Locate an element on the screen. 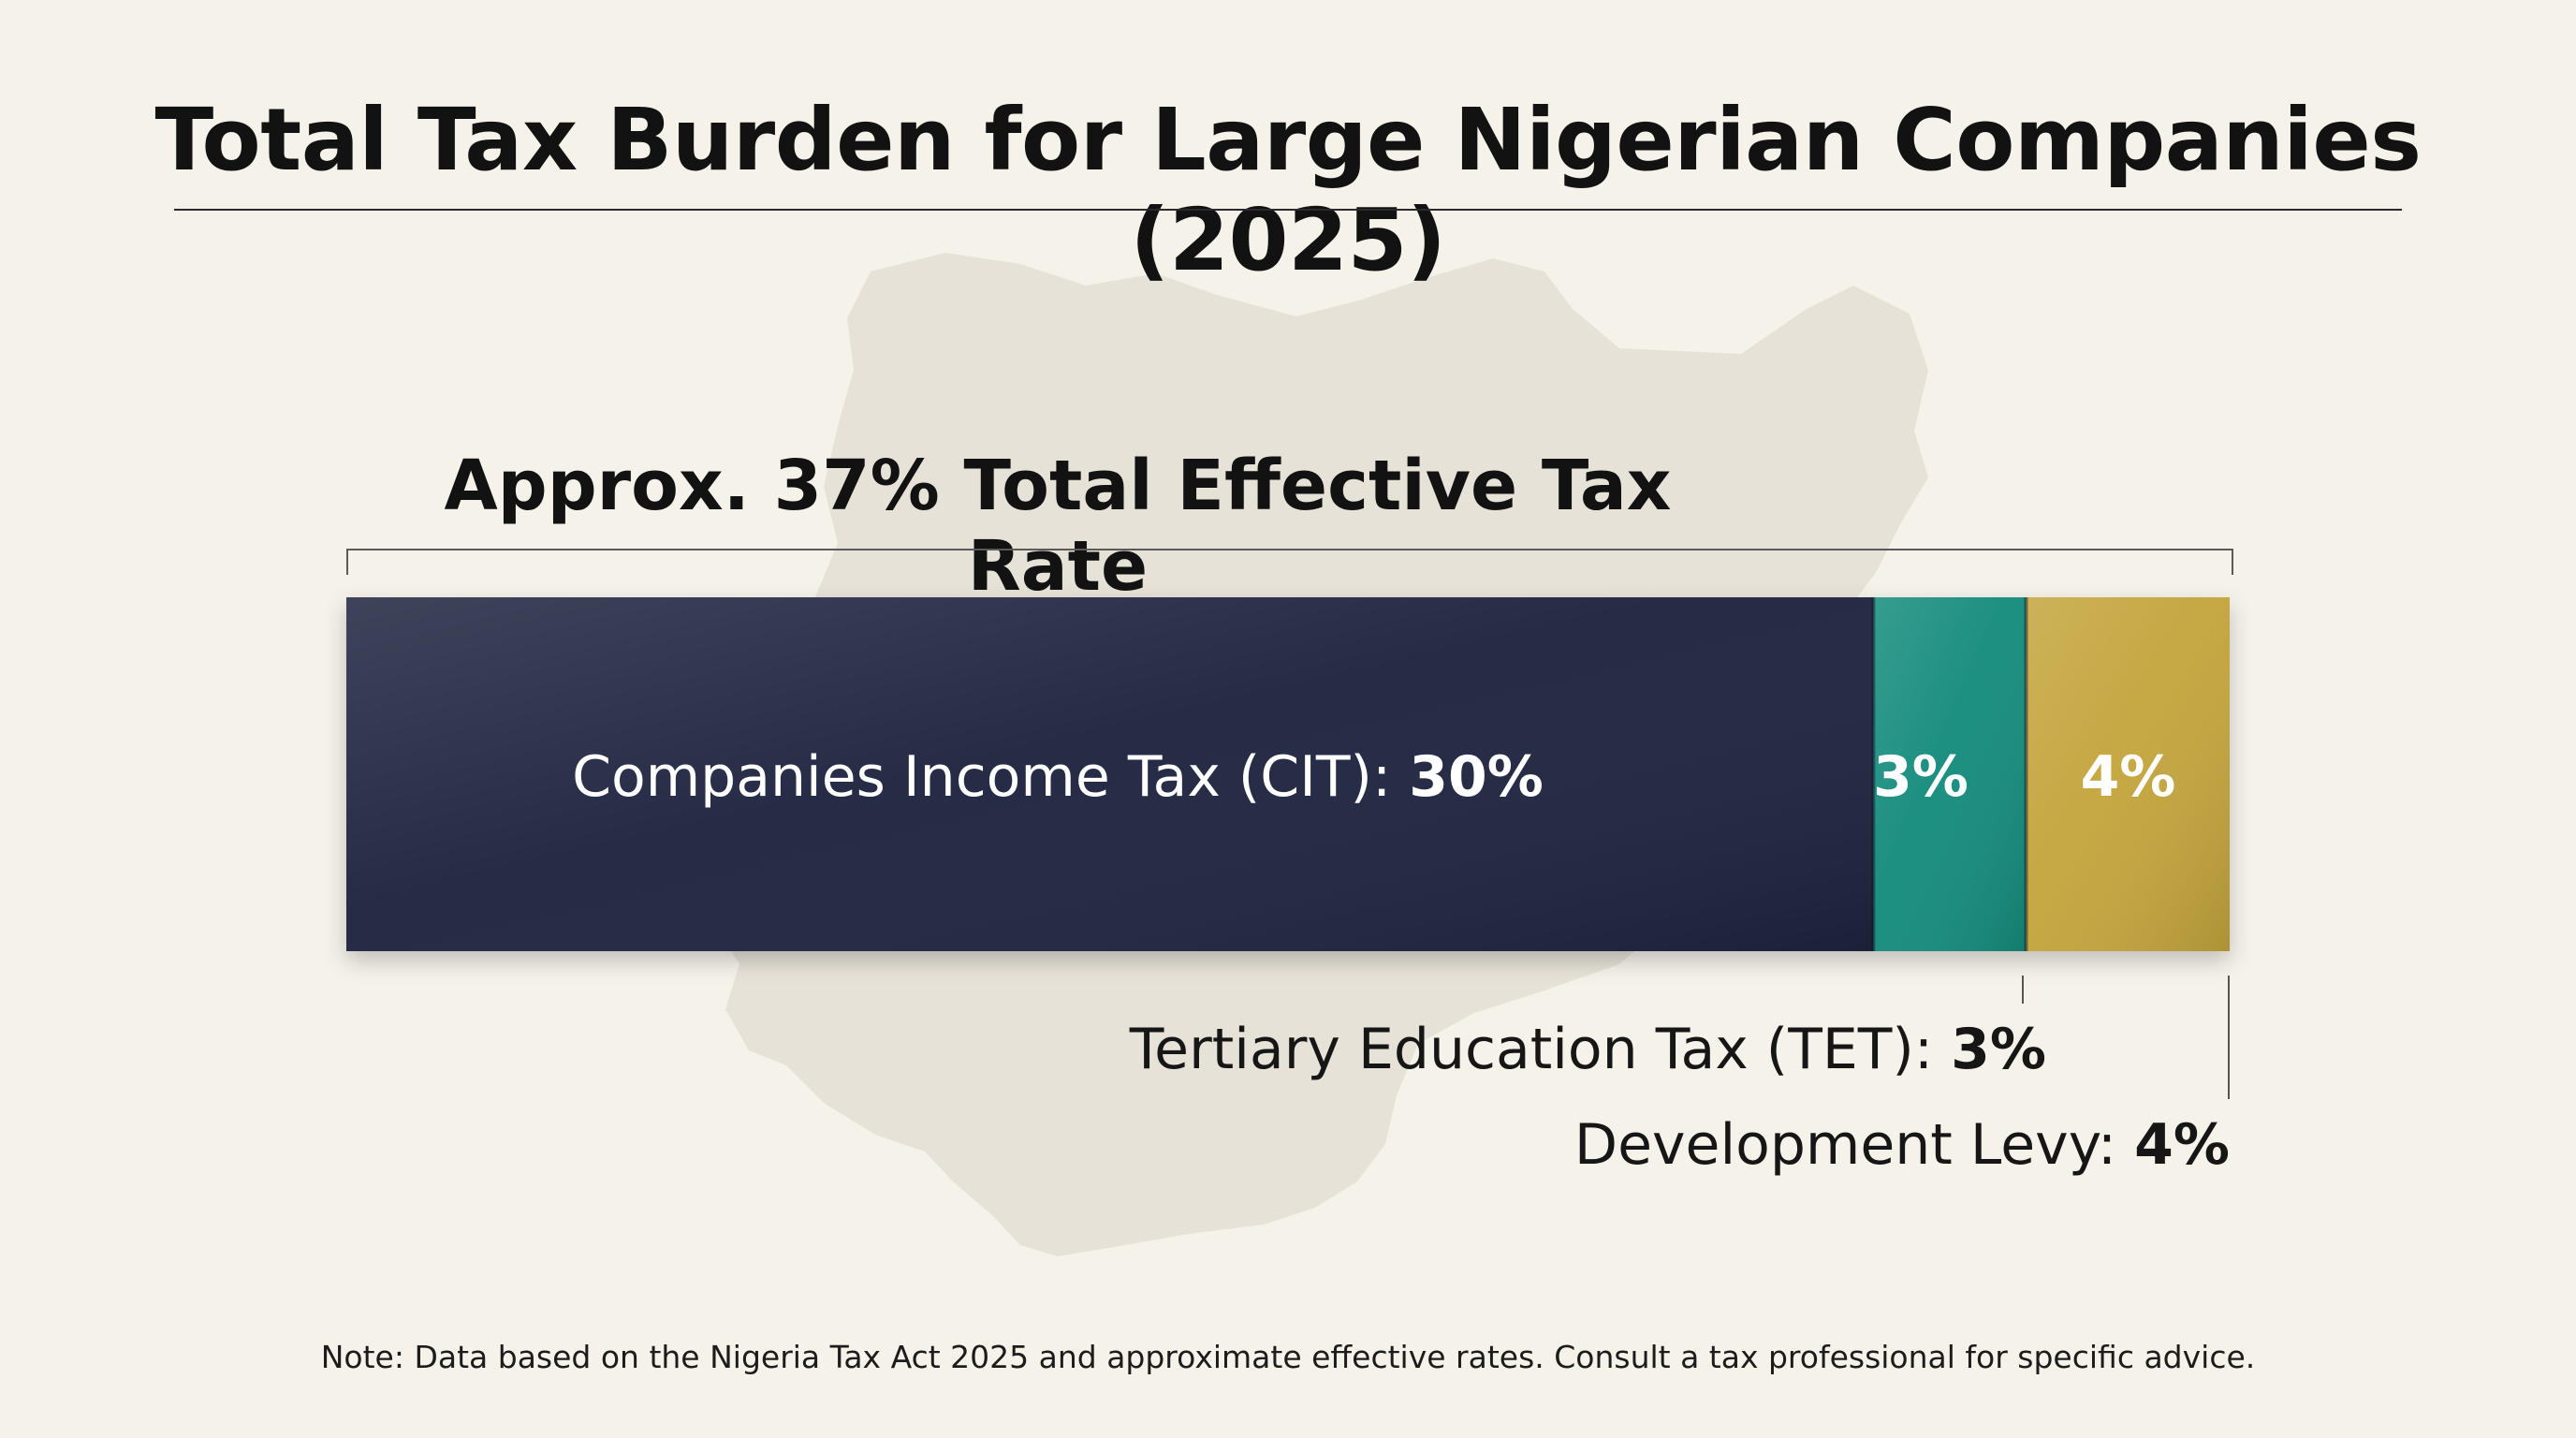 The width and height of the screenshot is (2576, 1438). total-bracket is located at coordinates (1289, 562).